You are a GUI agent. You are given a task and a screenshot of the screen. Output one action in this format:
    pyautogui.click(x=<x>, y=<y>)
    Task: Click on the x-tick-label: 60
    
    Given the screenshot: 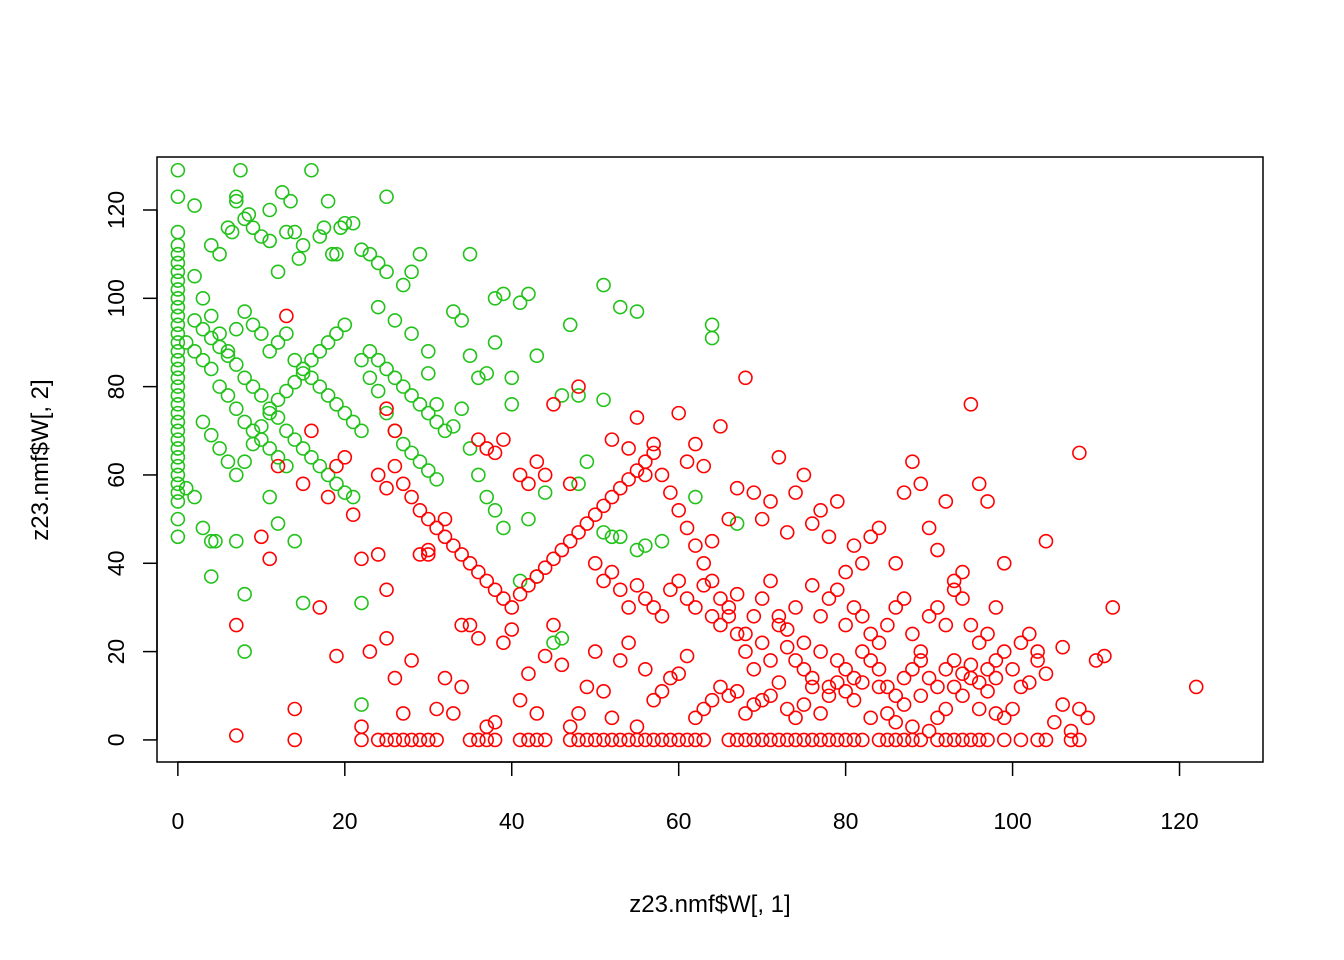 What is the action you would take?
    pyautogui.click(x=679, y=821)
    